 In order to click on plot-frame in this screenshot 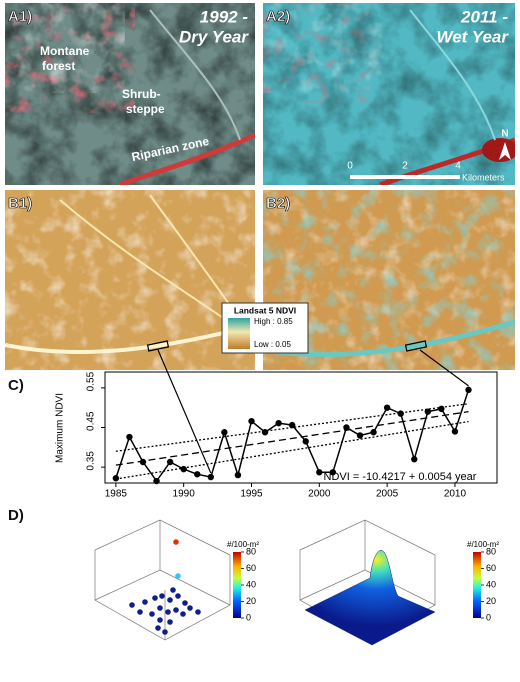, I will do `click(301, 427)`.